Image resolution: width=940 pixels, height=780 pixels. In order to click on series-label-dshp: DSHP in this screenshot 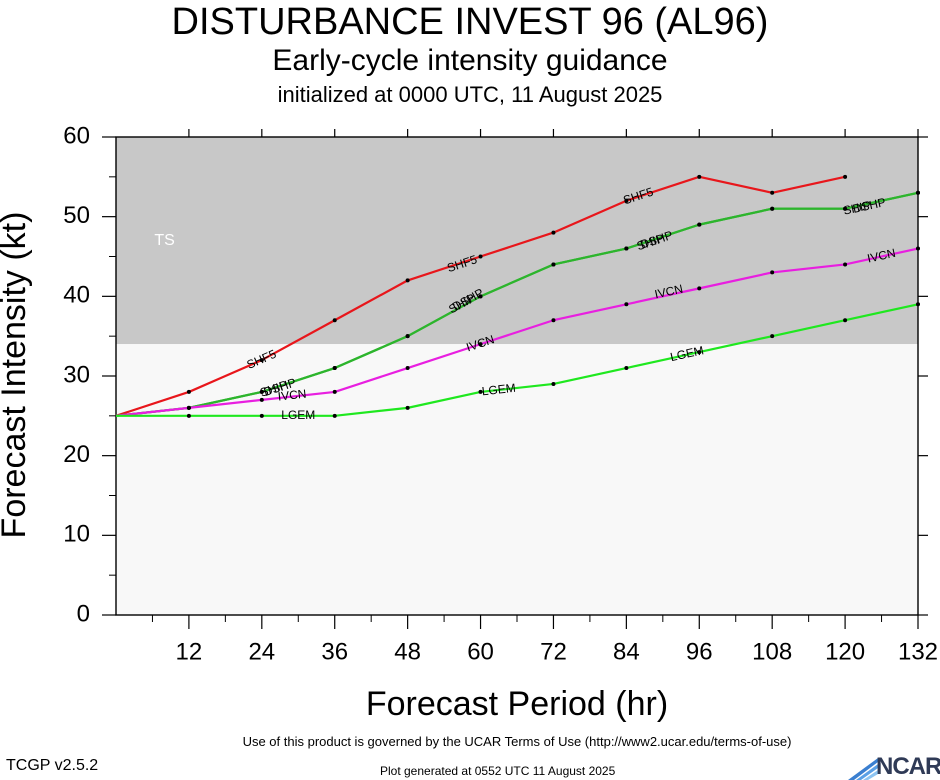, I will do `click(869, 205)`.